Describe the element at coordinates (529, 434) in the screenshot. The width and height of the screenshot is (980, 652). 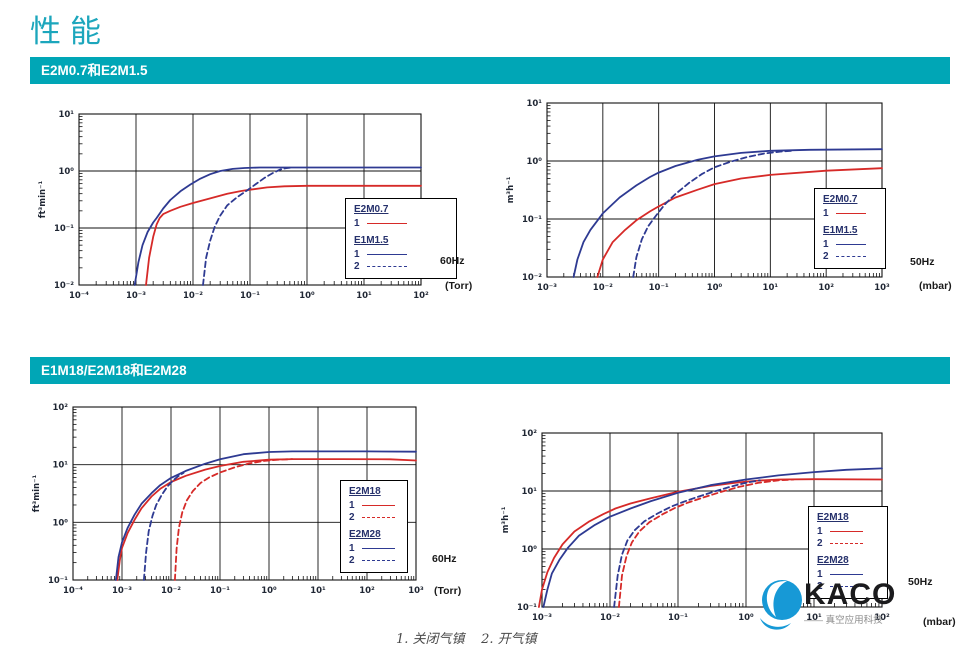
I see `chart-4-ytick: 10²` at that location.